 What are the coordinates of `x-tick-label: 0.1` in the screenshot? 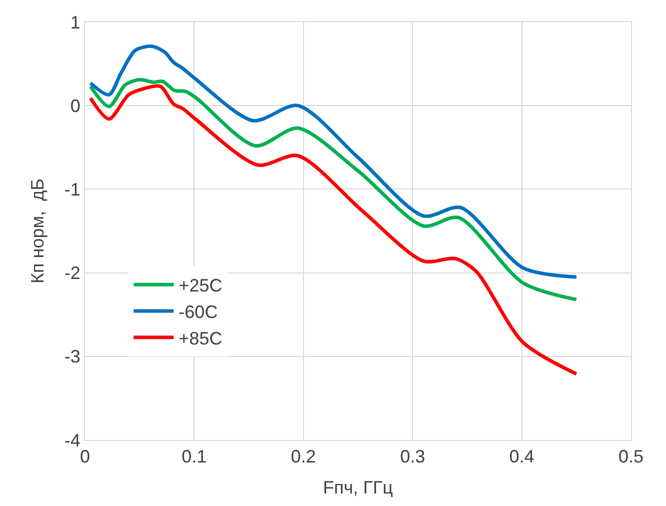 It's located at (194, 456).